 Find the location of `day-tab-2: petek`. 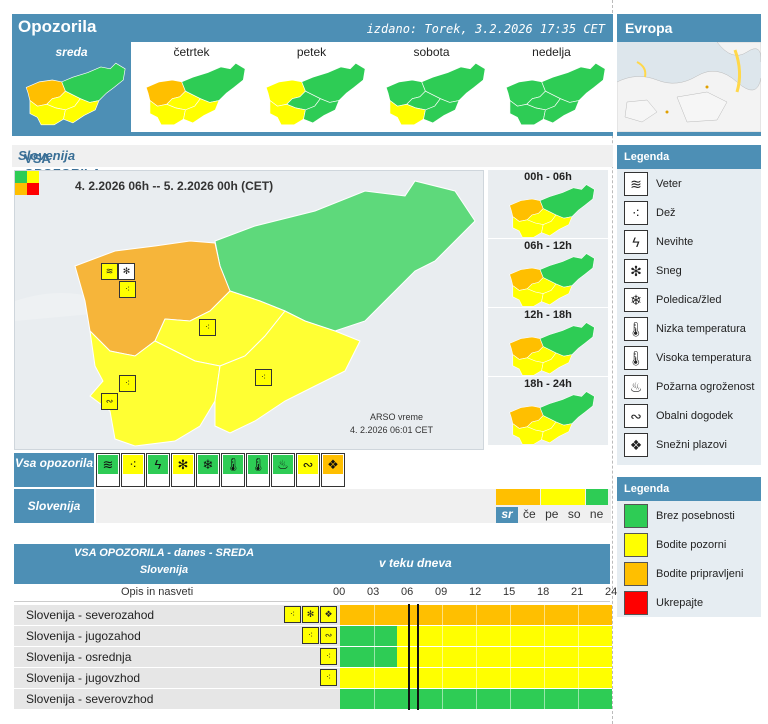

day-tab-2: petek is located at coordinates (311, 87).